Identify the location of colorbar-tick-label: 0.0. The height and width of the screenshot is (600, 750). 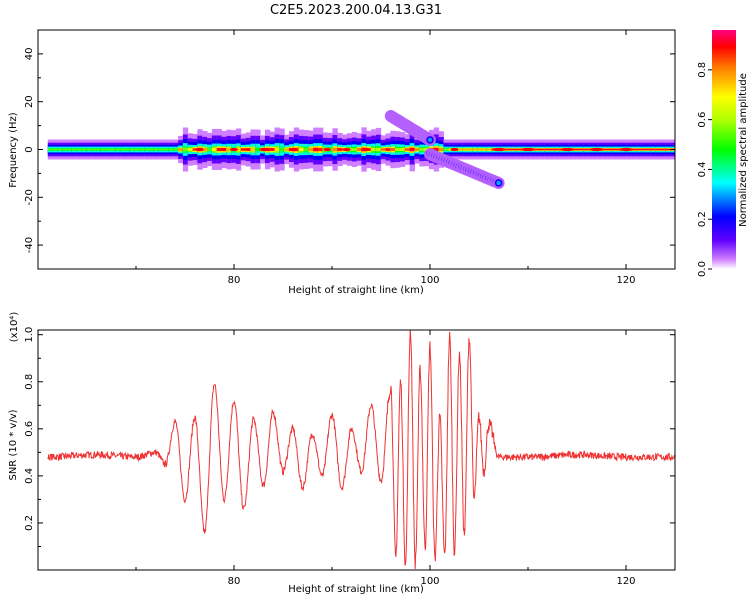
(702, 269).